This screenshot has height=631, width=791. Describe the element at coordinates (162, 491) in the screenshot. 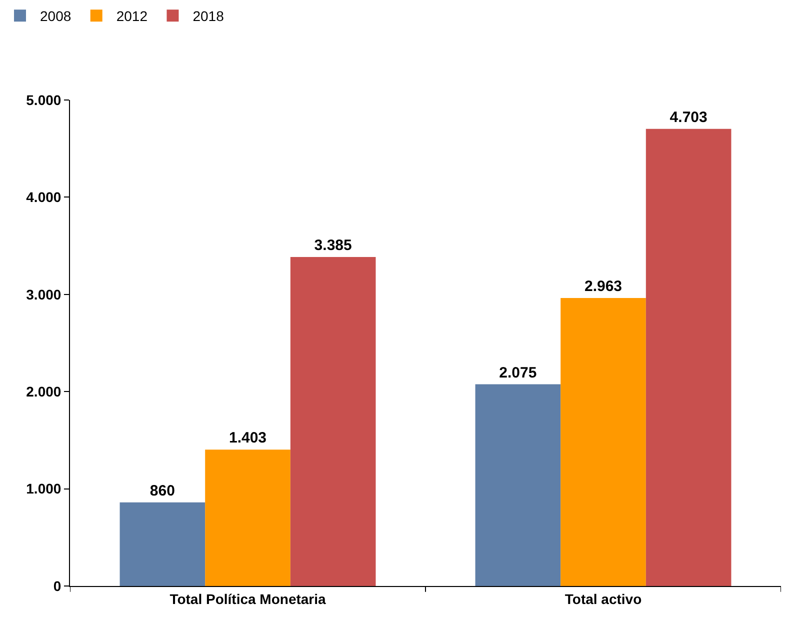

I see `data-label: 860` at that location.